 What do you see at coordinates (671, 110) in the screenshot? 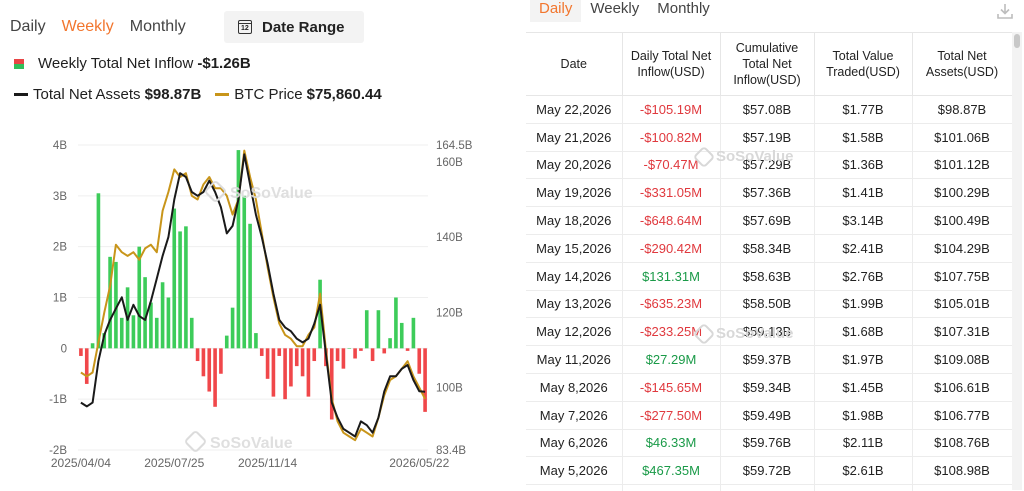
I see `cell-daily-net-inflow: -$105.19M` at bounding box center [671, 110].